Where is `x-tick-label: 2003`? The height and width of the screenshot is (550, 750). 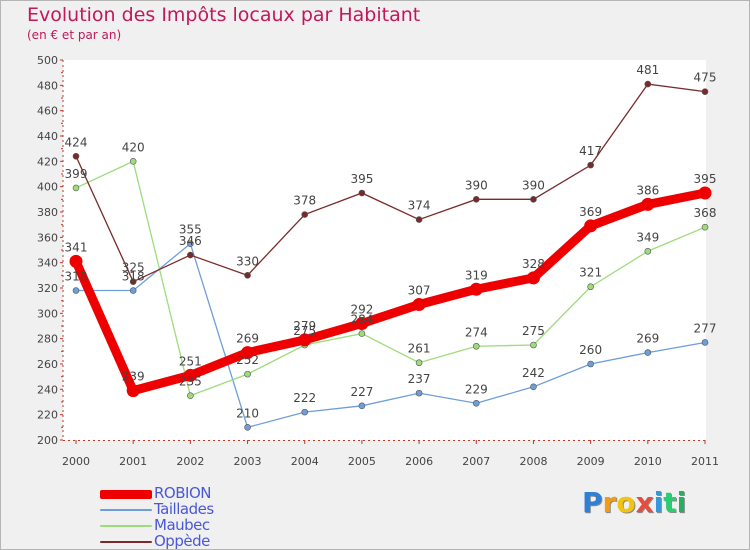
x-tick-label: 2003 is located at coordinates (248, 461).